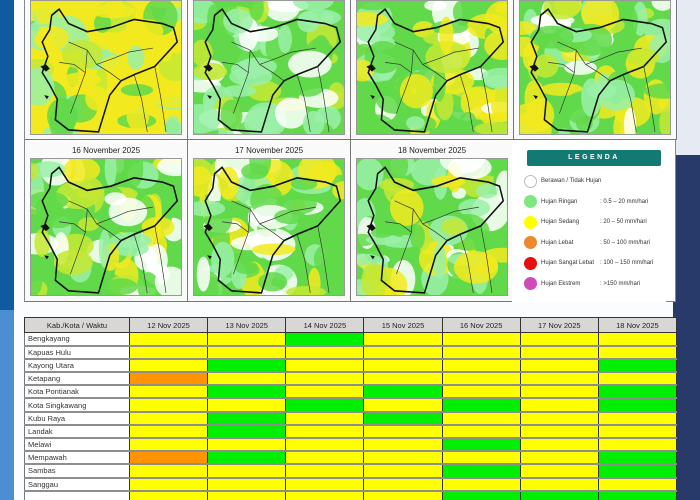 Image resolution: width=700 pixels, height=500 pixels. I want to click on circle-yellow-icon, so click(530, 222).